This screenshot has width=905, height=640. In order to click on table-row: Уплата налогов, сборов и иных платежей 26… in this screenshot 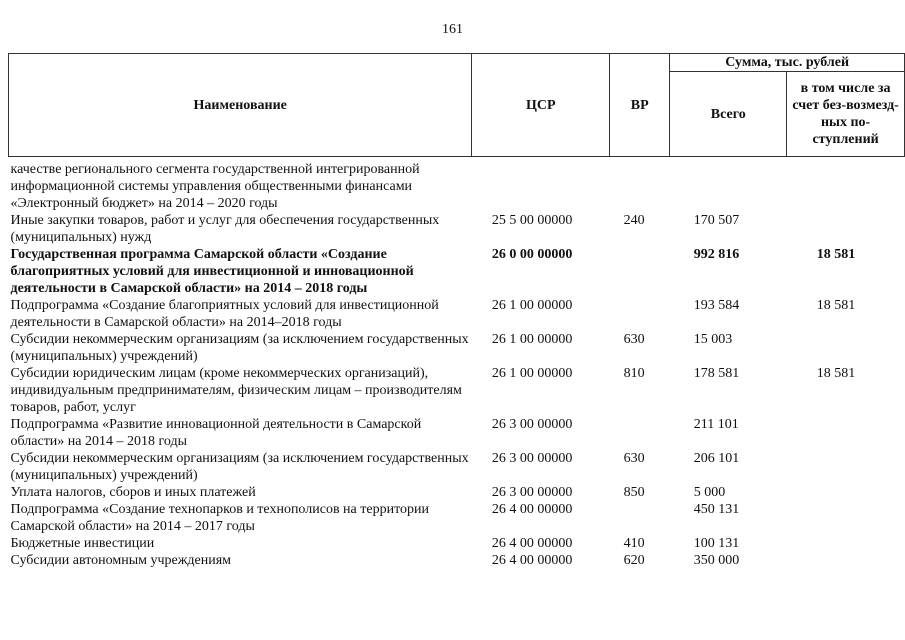, I will do `click(457, 492)`.